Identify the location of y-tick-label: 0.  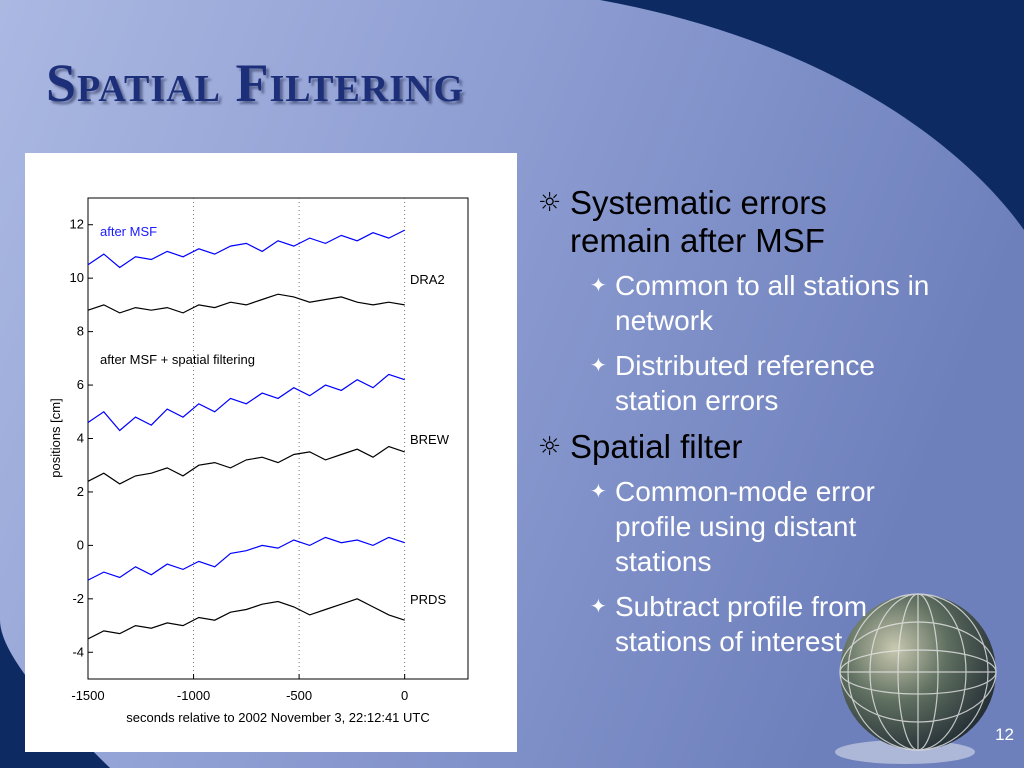
(80, 544).